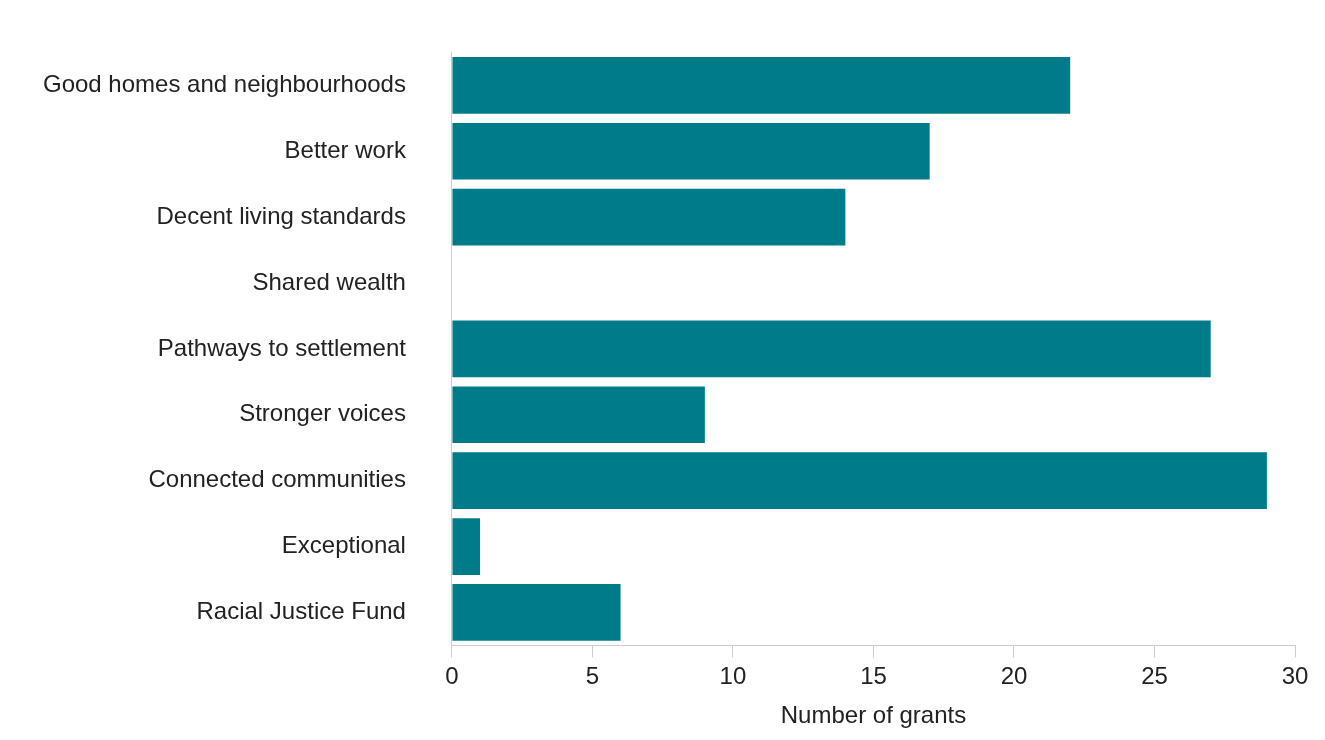 The height and width of the screenshot is (740, 1325). I want to click on x-tick-label: 25, so click(1154, 676).